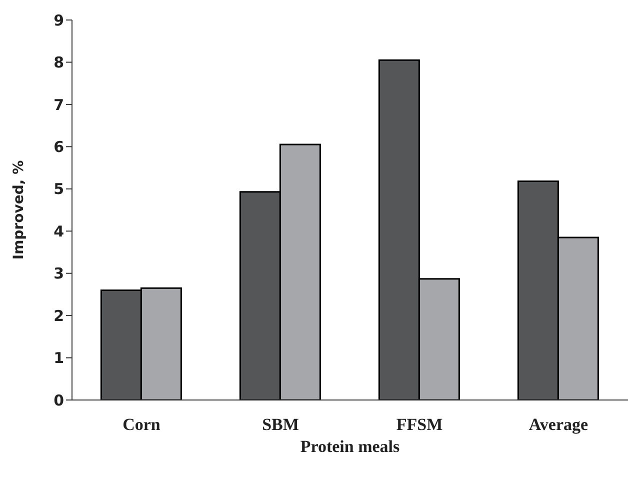  Describe the element at coordinates (59, 358) in the screenshot. I see `y-tick-label: 1` at that location.